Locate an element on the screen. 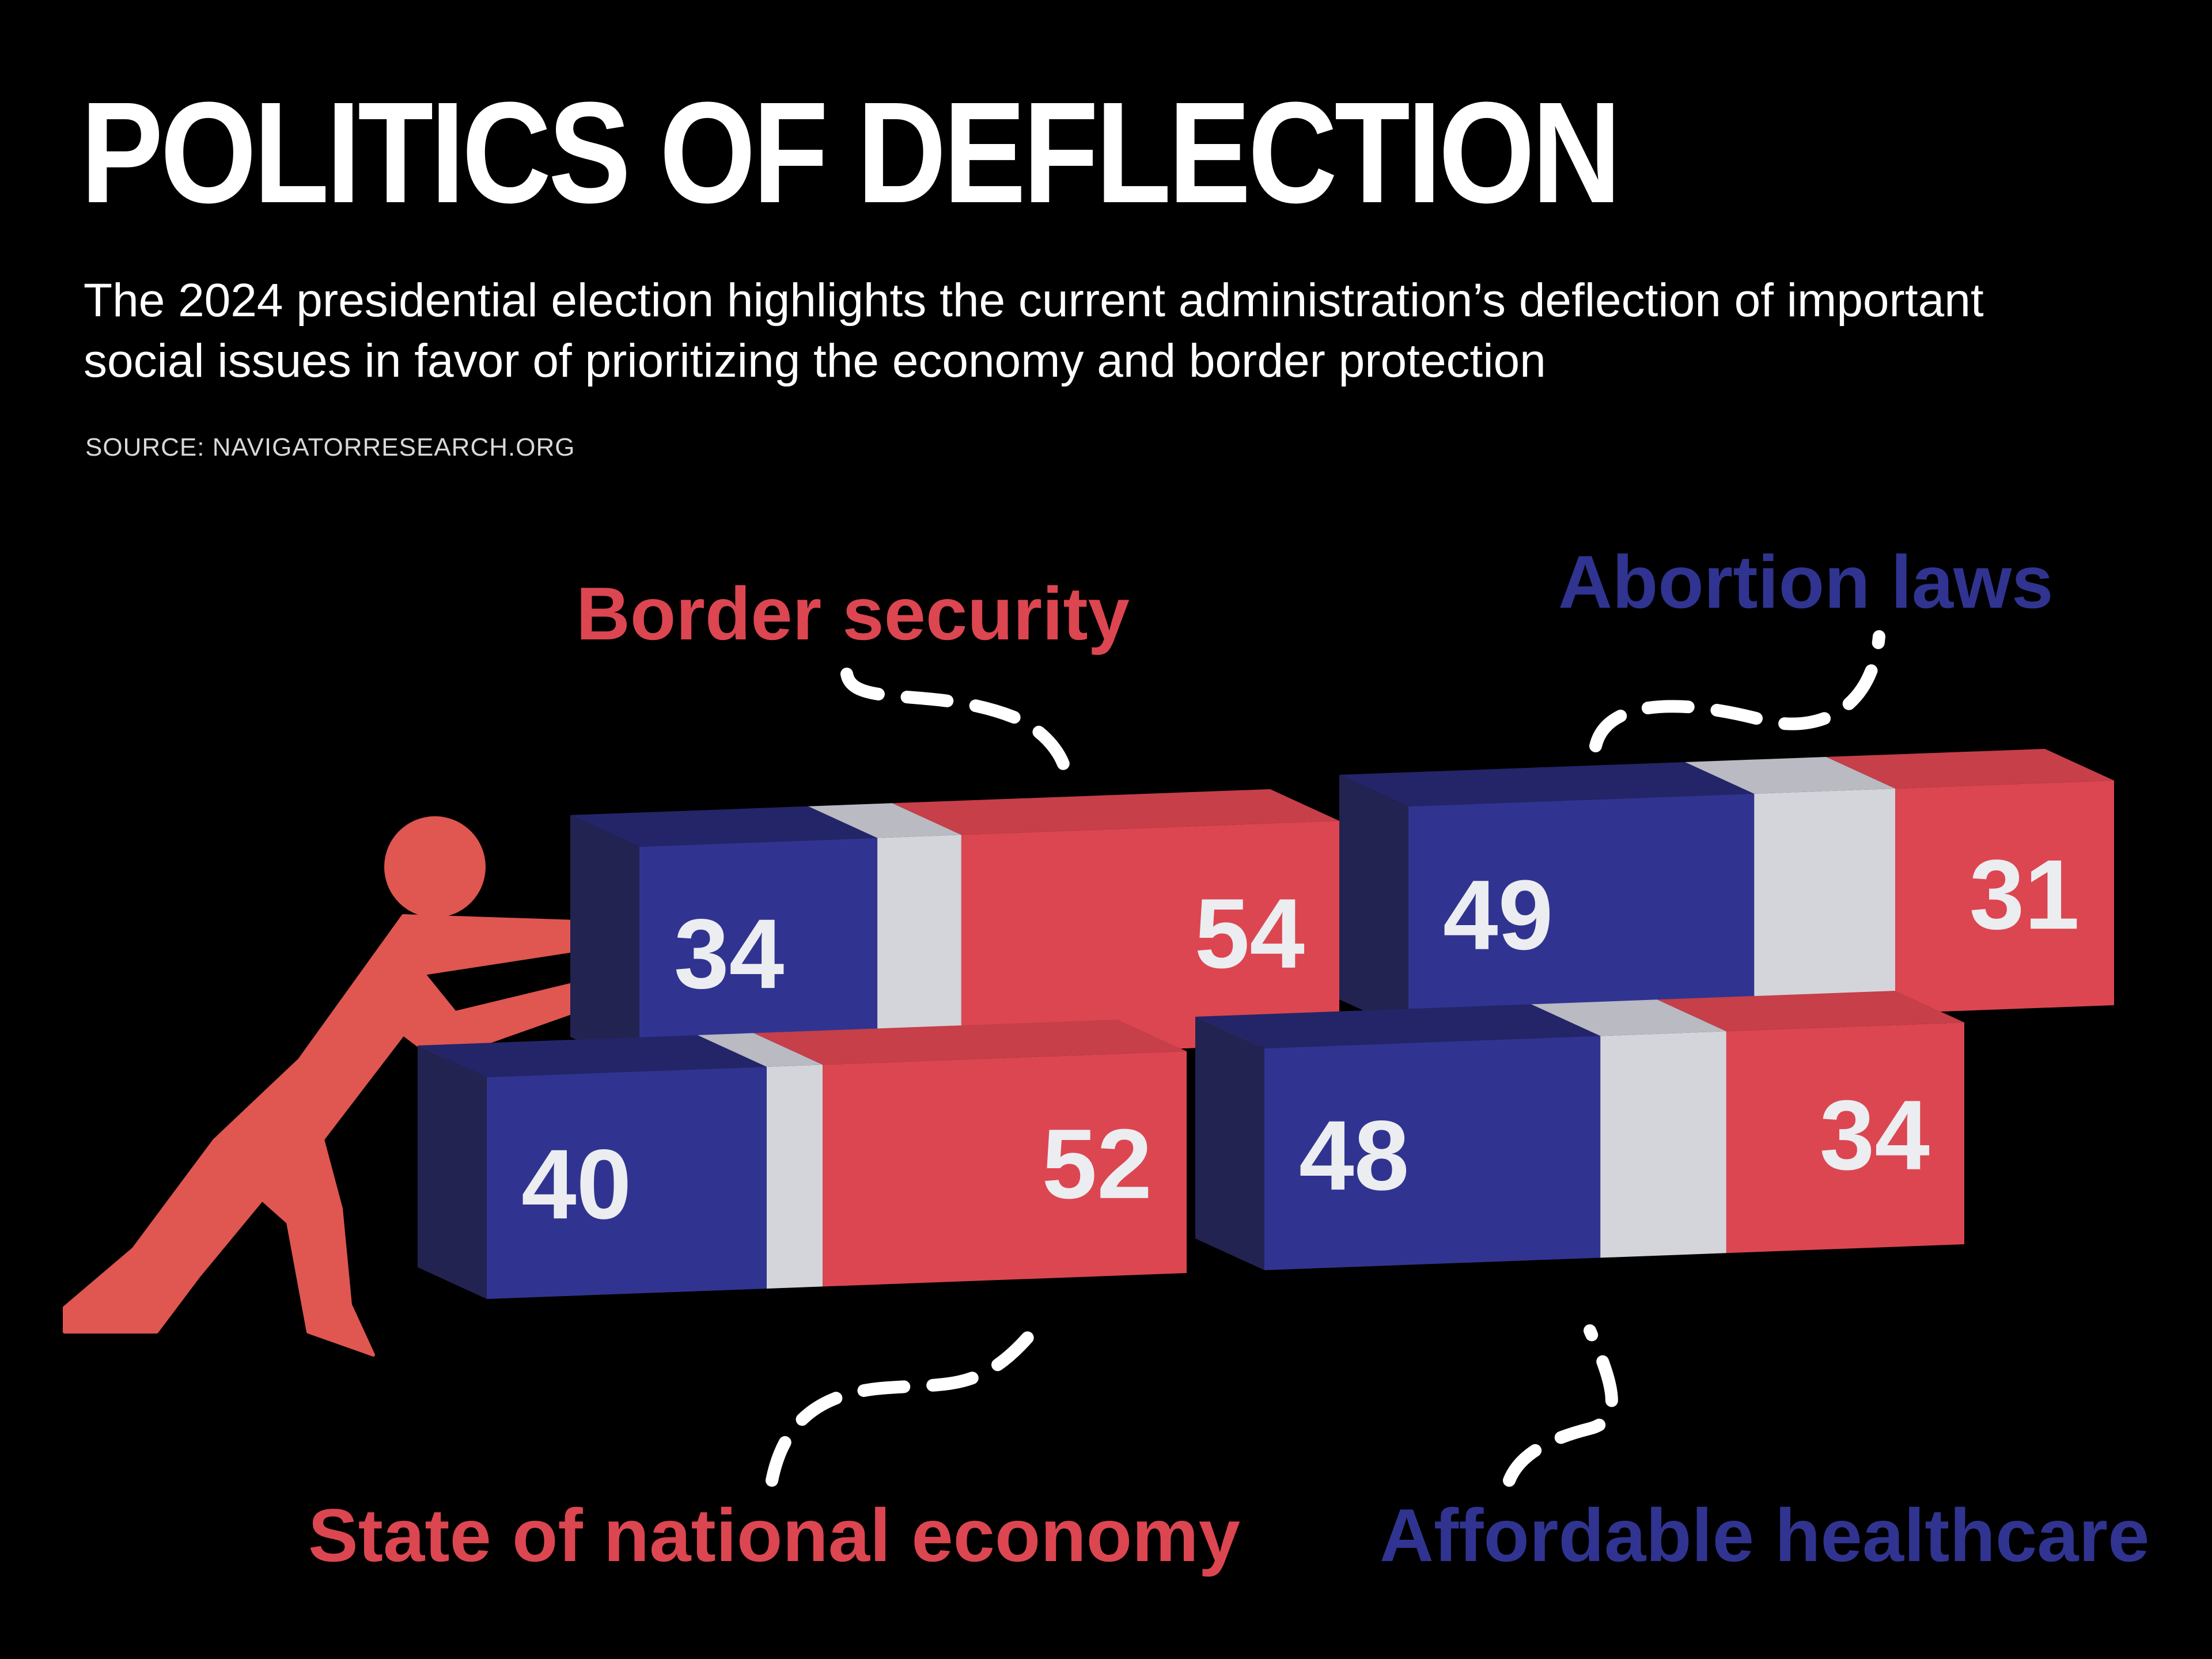 The image size is (2212, 1659). connector-healthcare is located at coordinates (1560, 1405).